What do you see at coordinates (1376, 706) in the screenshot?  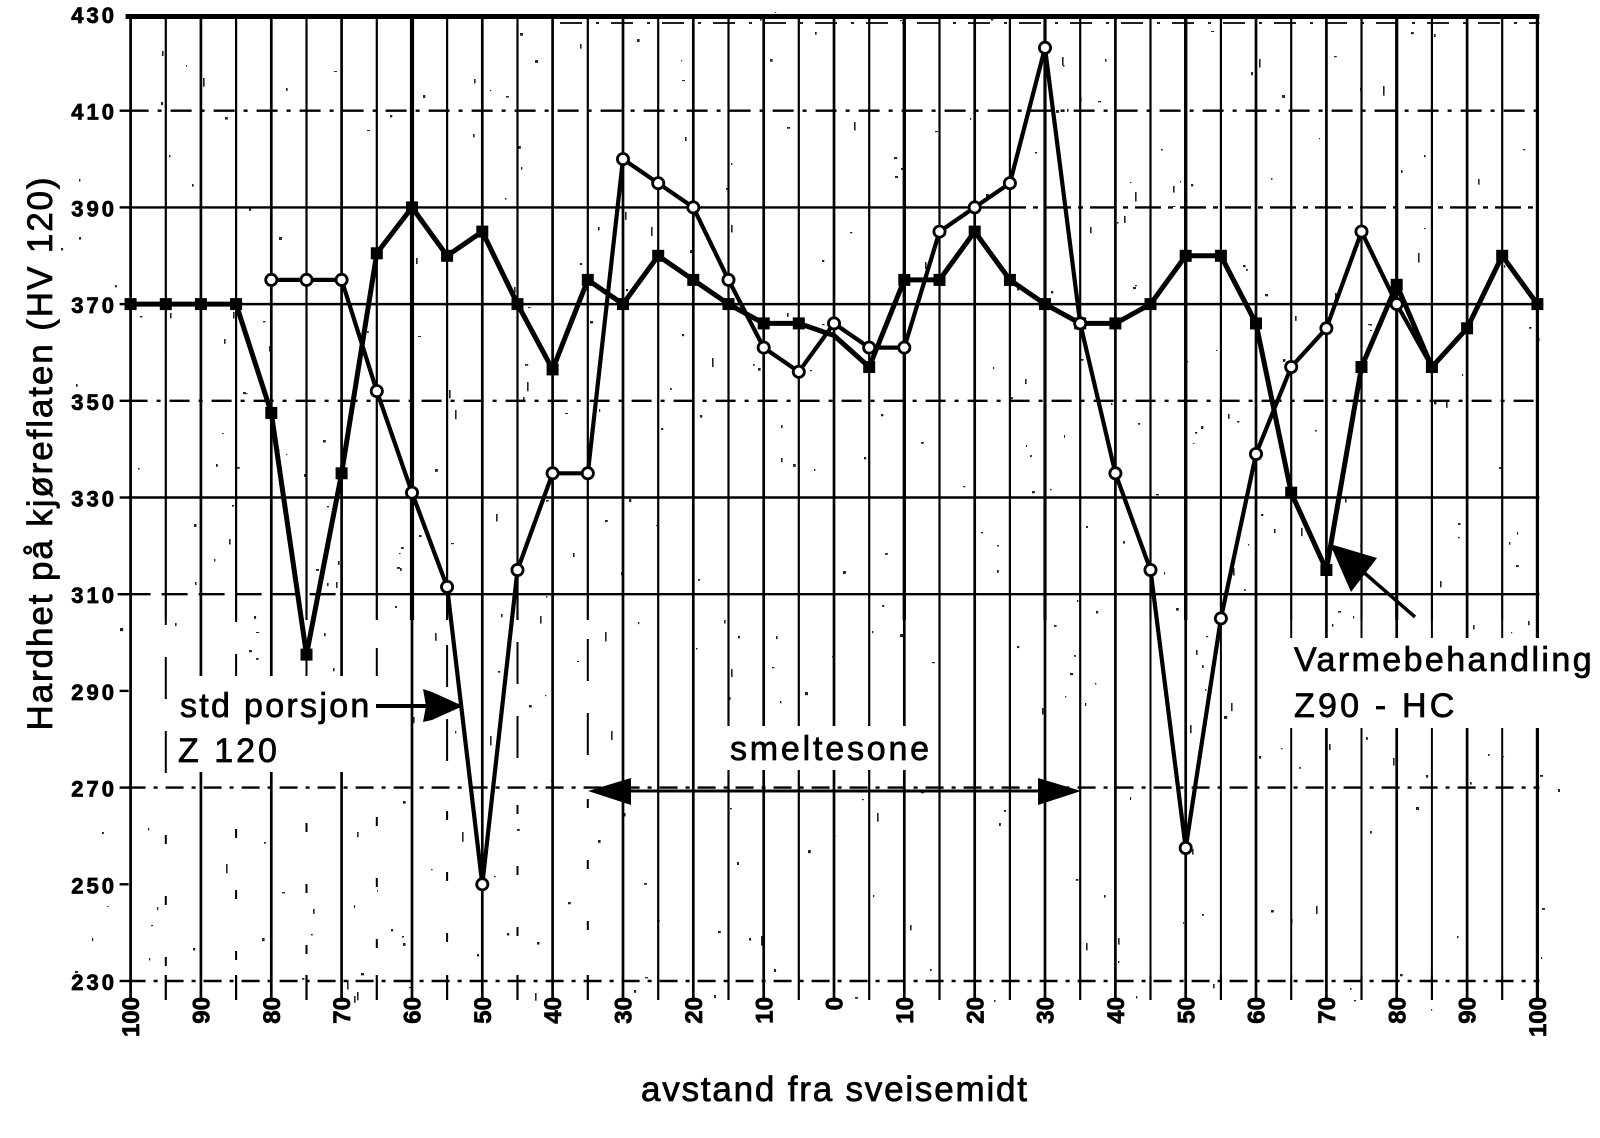 I see `svg-text: Z90 - HC` at bounding box center [1376, 706].